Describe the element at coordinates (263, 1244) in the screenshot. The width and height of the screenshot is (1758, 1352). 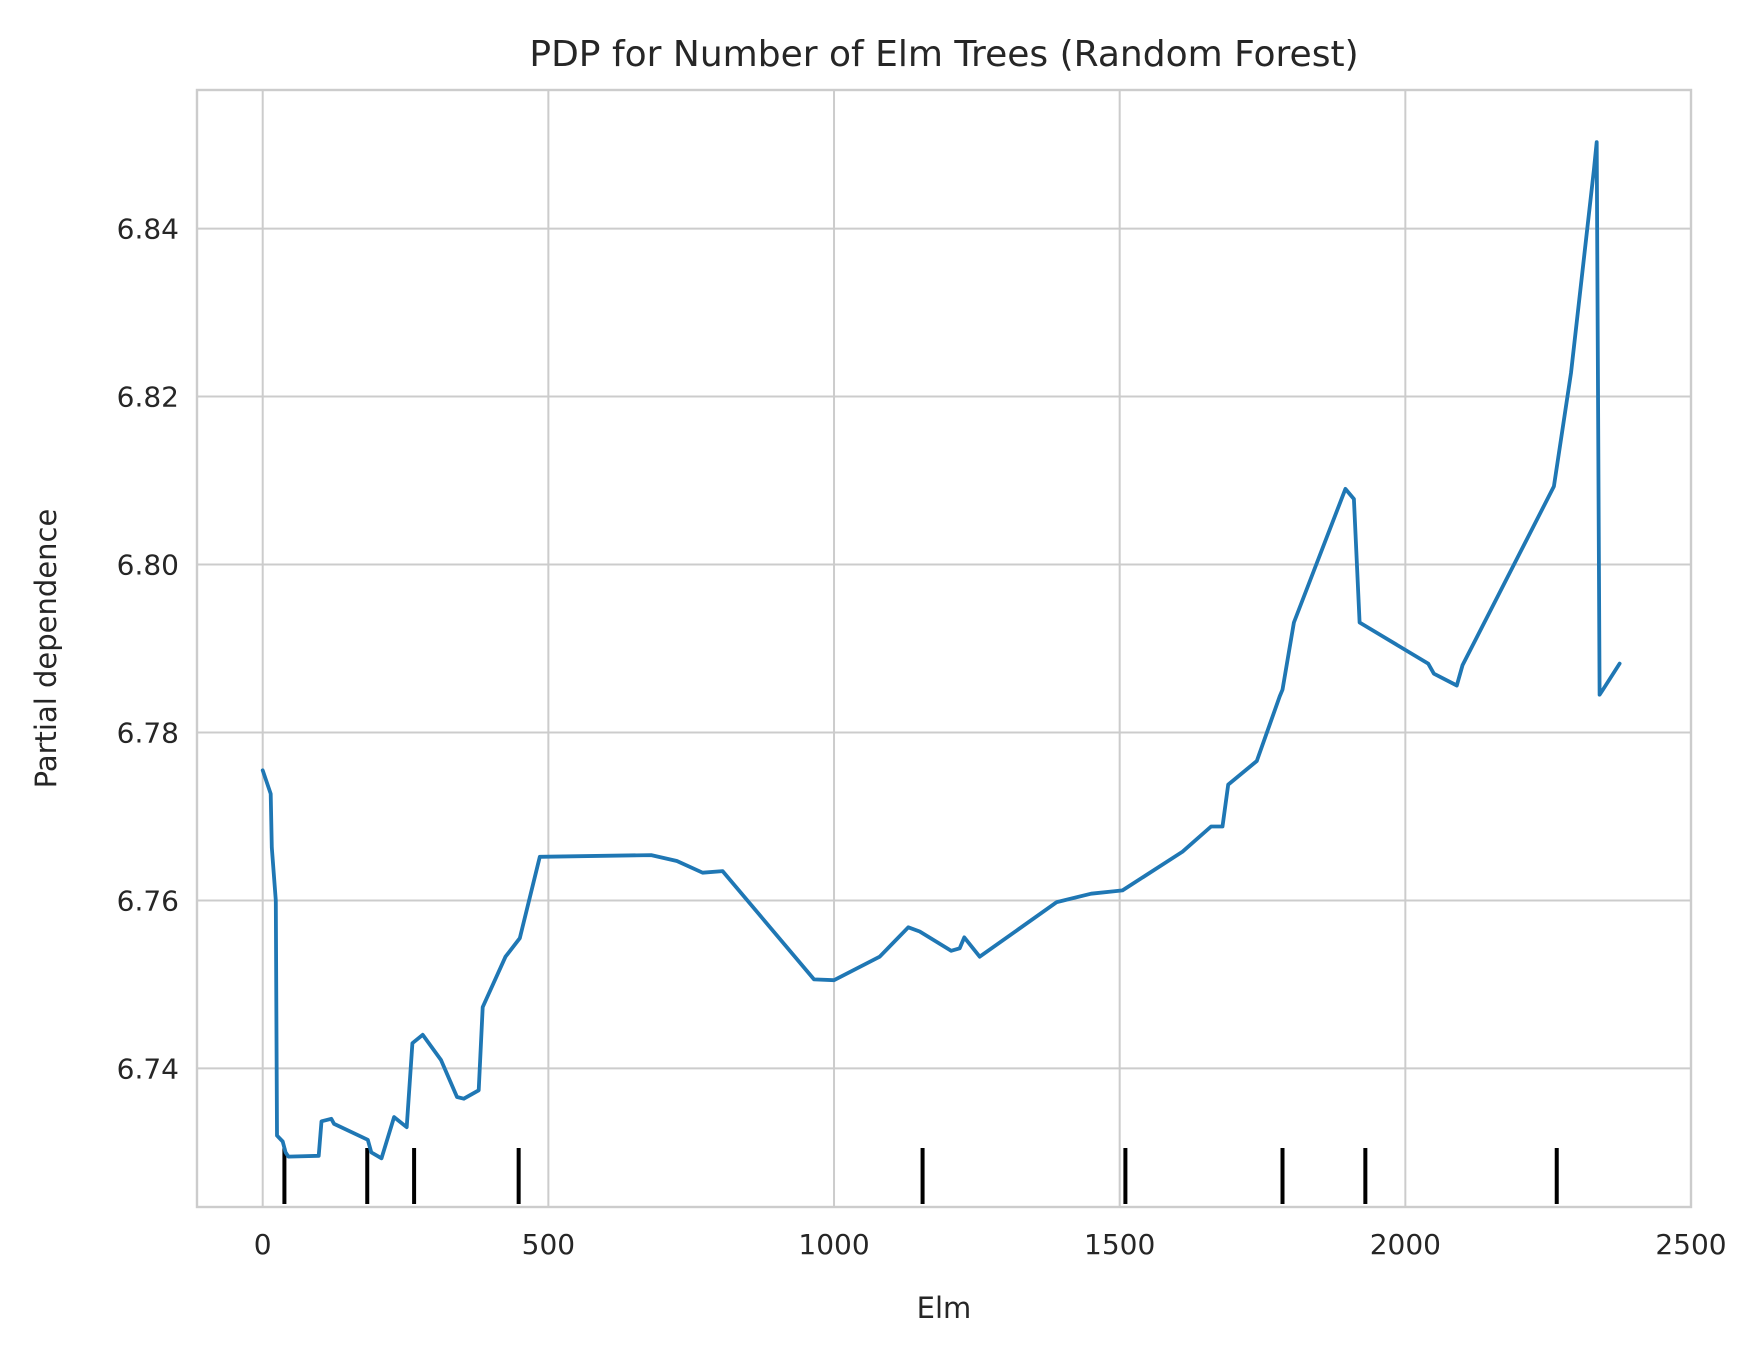
I see `x-tick-label: 0` at that location.